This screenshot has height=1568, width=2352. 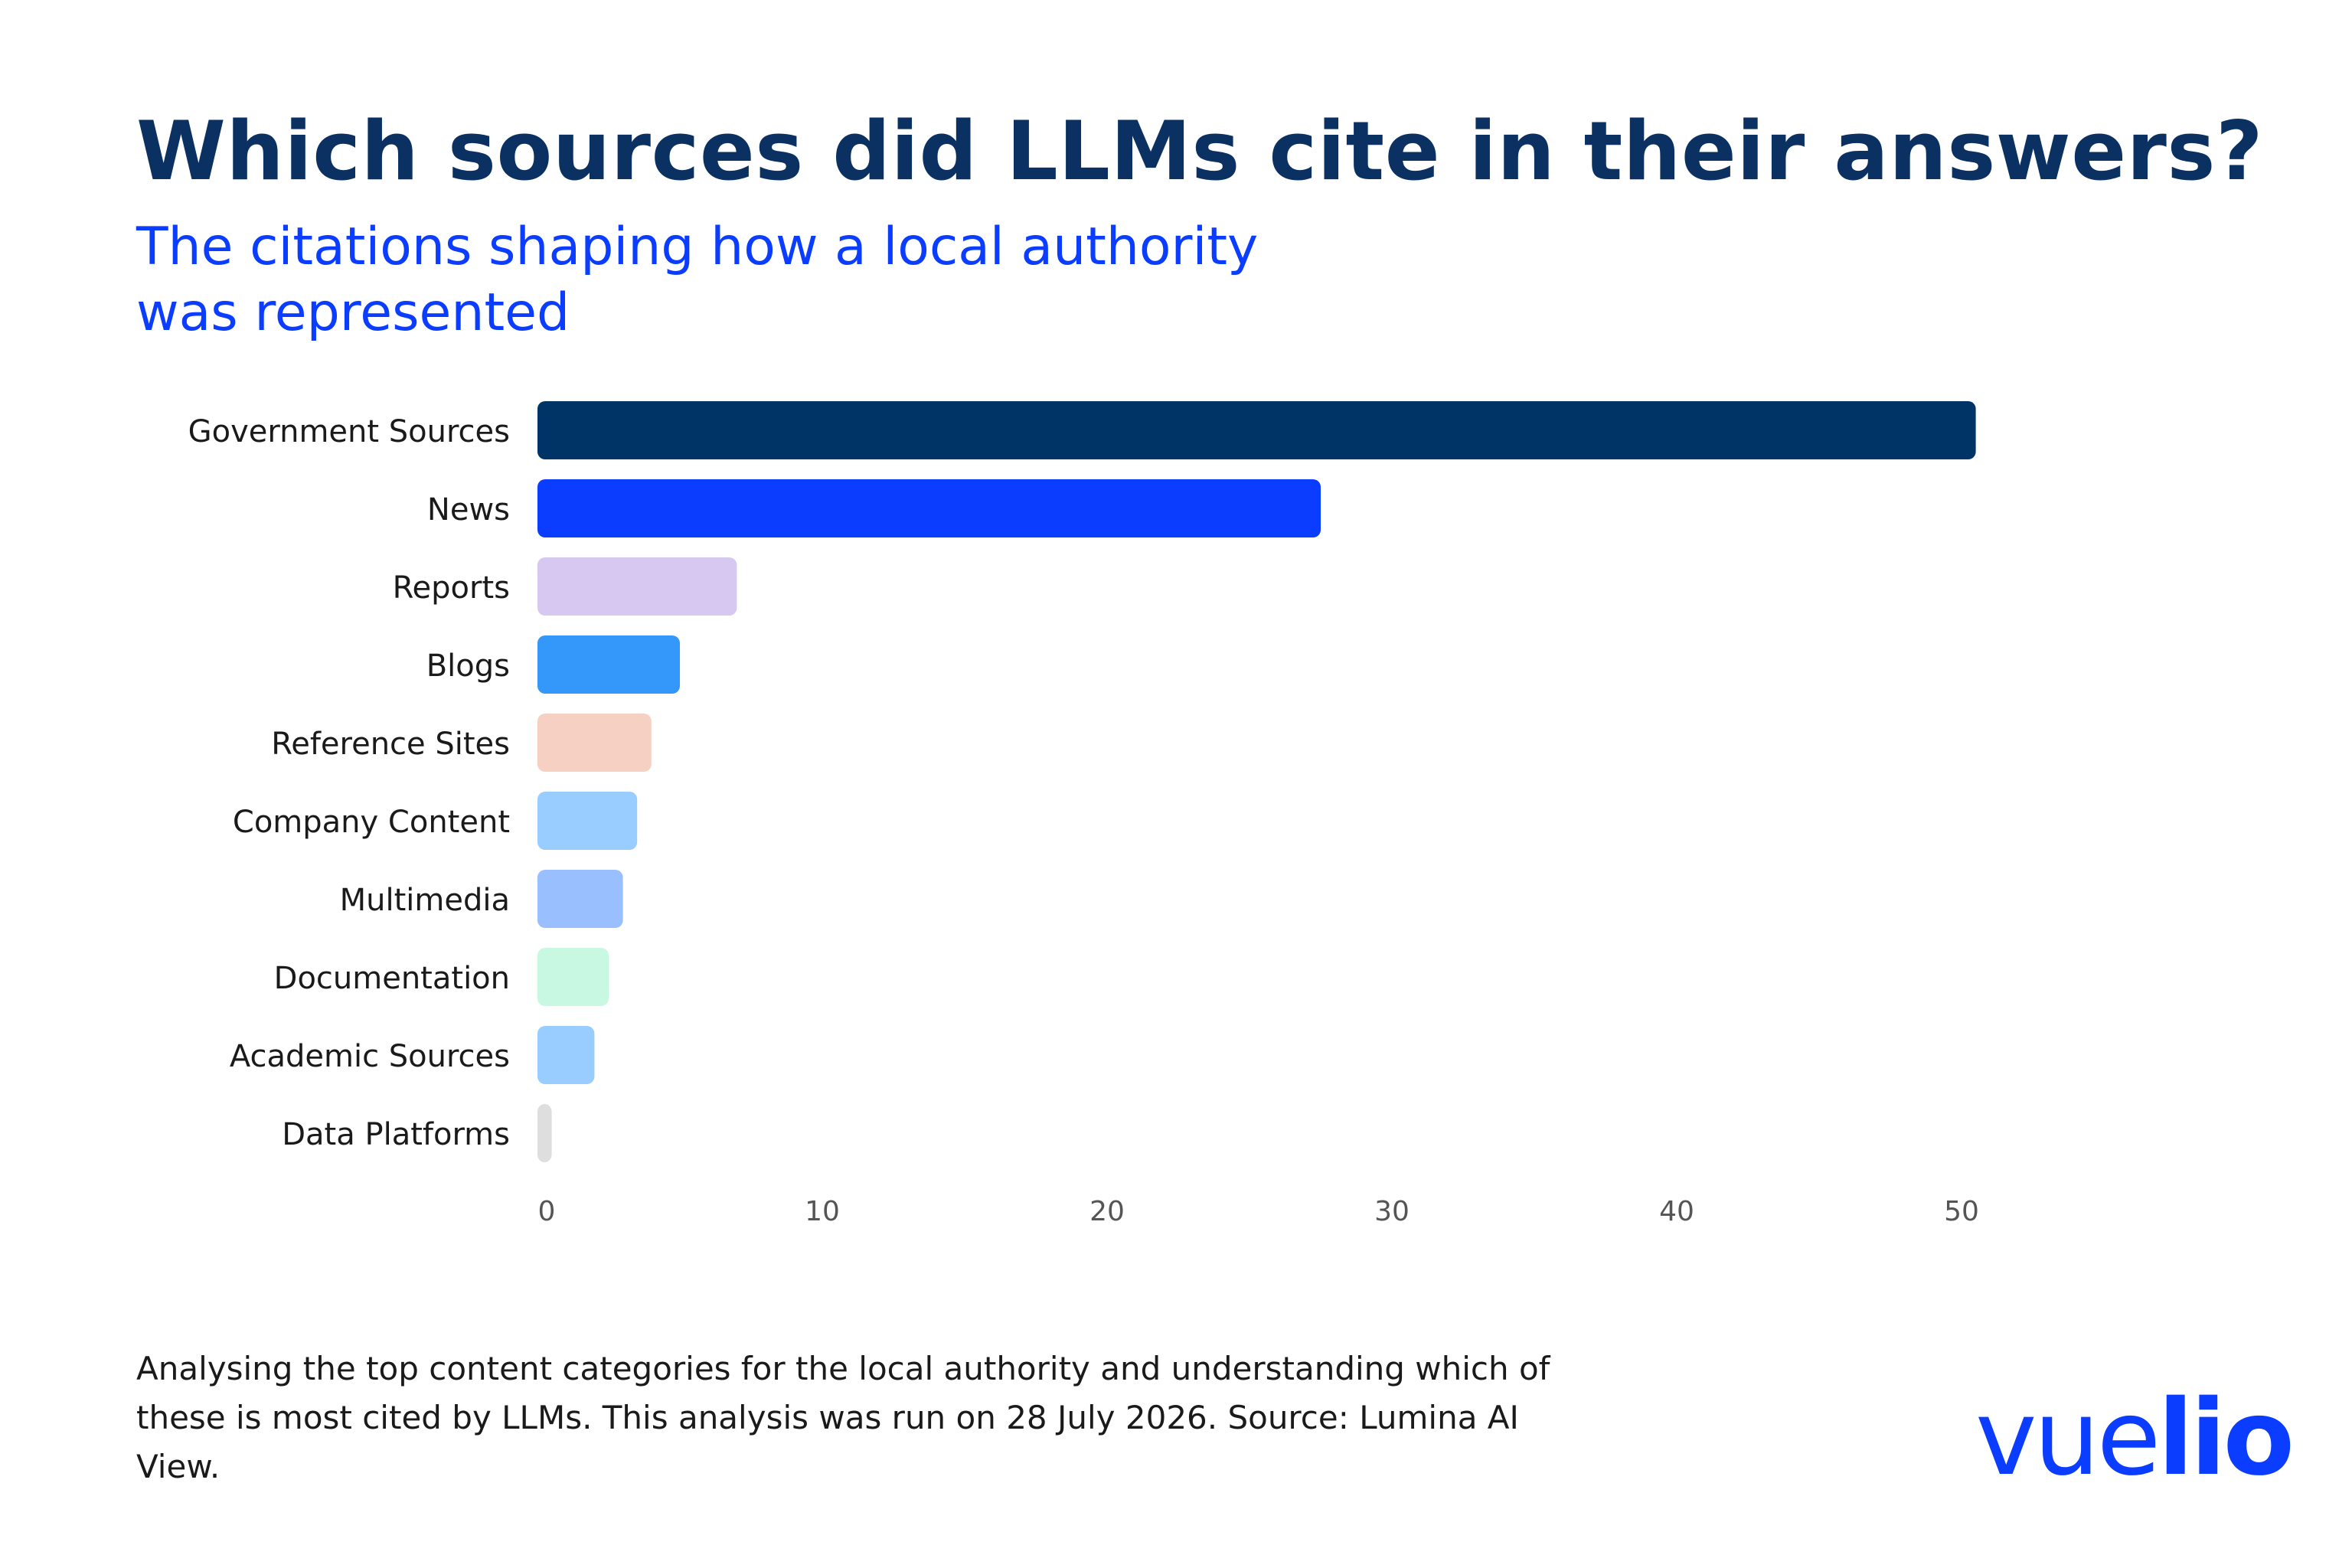 I want to click on category-label-academic-sources: Academic Sources, so click(x=370, y=1056).